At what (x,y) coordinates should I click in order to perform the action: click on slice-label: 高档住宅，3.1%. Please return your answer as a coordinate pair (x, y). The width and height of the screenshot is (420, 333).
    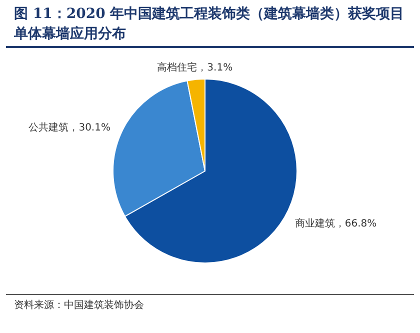
    Looking at the image, I should click on (195, 67).